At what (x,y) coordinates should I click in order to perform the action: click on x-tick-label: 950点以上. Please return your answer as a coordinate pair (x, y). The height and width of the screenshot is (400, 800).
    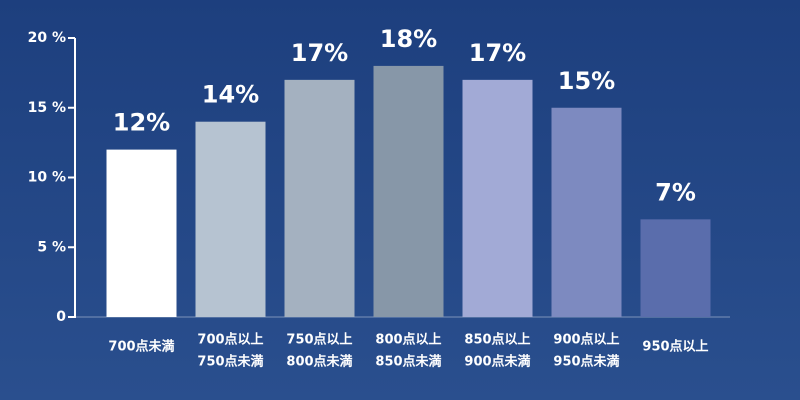
    Looking at the image, I should click on (675, 347).